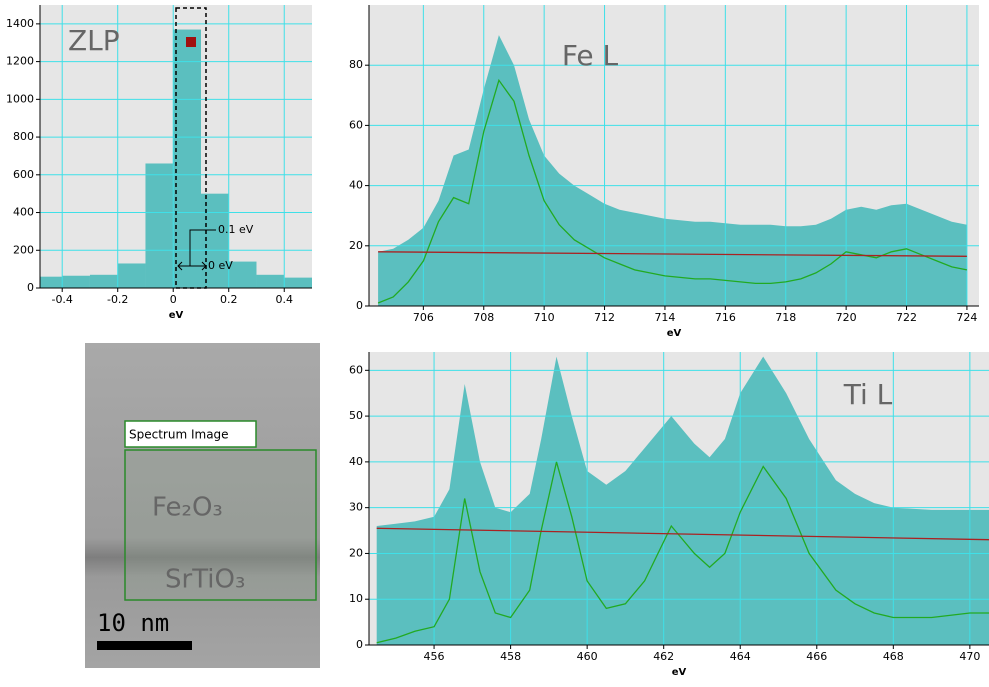  I want to click on grid, so click(176, 147).